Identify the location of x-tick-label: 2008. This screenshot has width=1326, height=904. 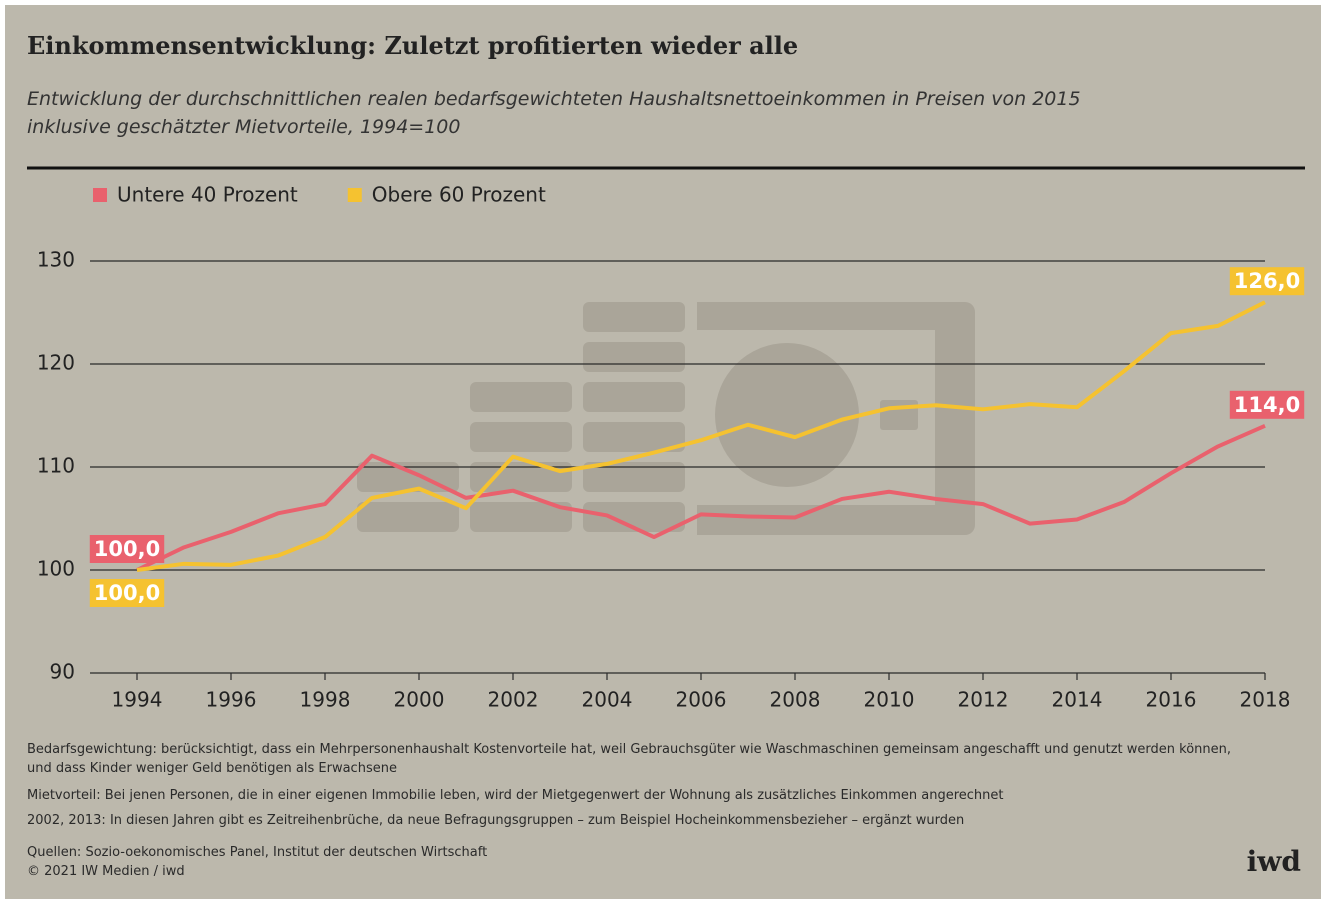
(795, 700).